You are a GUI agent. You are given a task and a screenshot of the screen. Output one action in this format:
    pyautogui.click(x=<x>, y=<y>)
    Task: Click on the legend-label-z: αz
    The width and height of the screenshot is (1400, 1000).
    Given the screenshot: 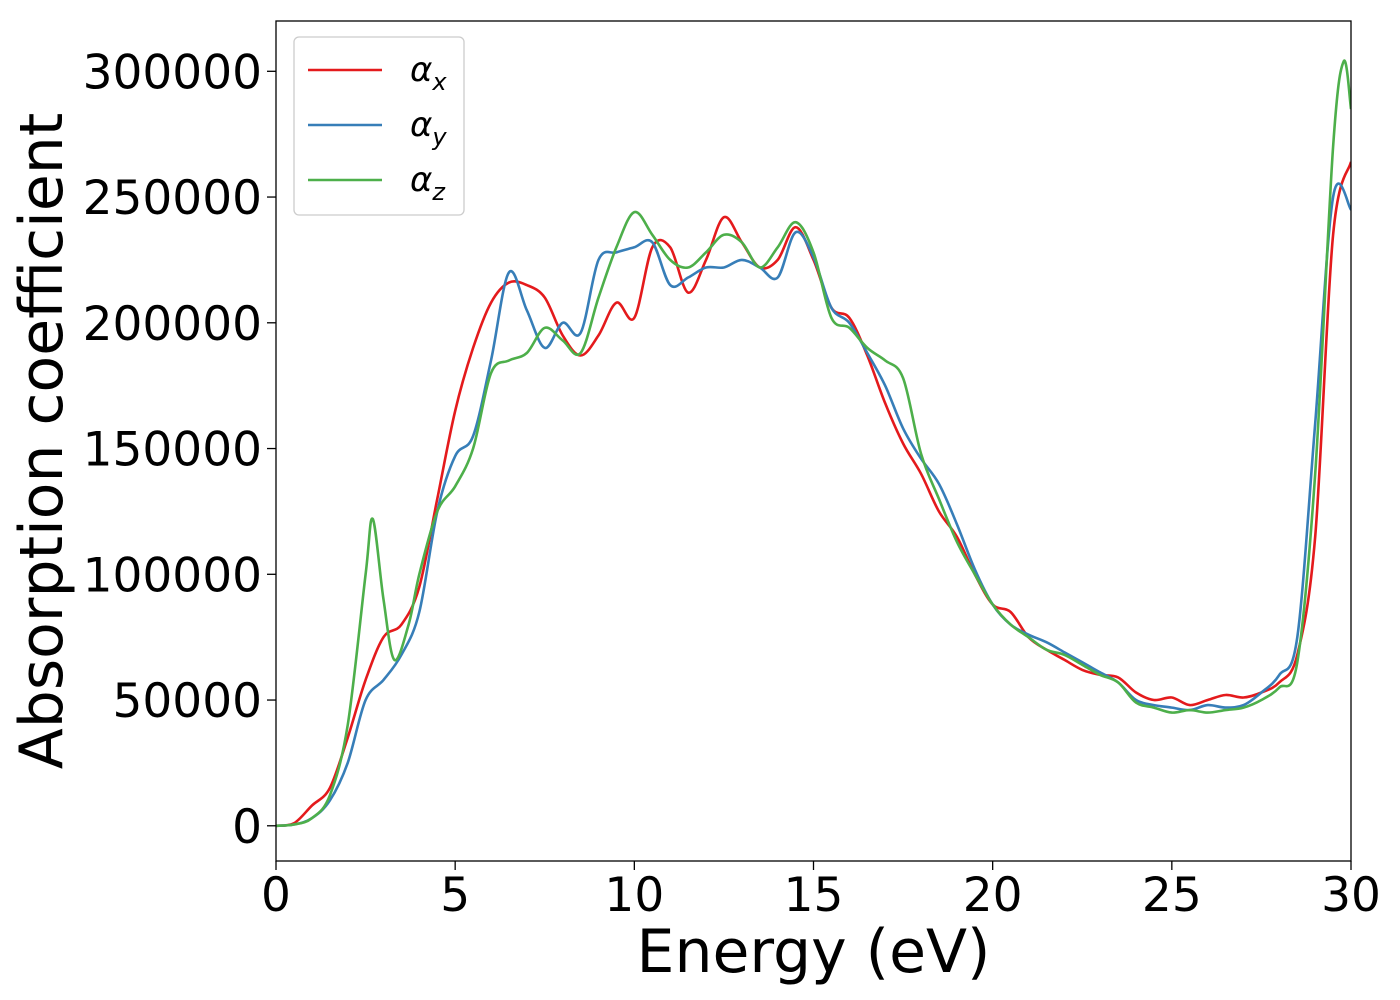 What is the action you would take?
    pyautogui.click(x=428, y=183)
    